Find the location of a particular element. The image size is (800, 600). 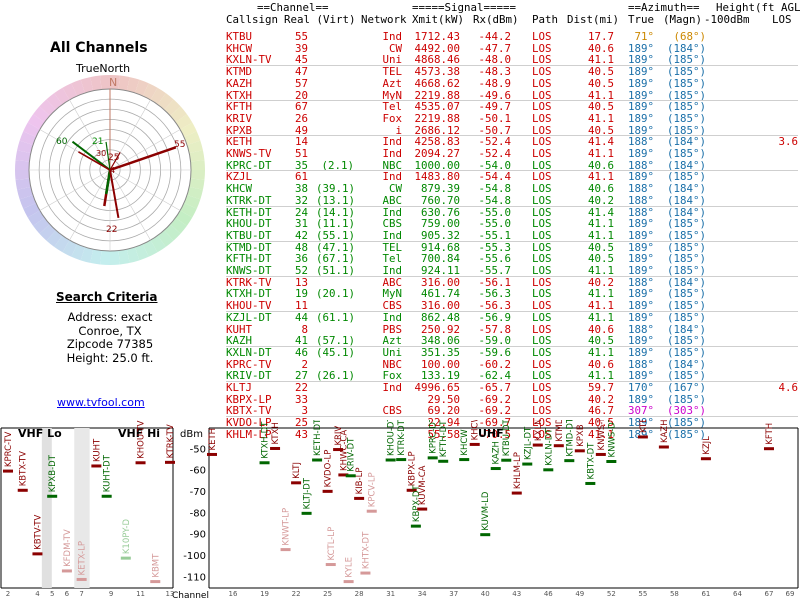

x-tick-label: 5 is located at coordinates (52, 594).